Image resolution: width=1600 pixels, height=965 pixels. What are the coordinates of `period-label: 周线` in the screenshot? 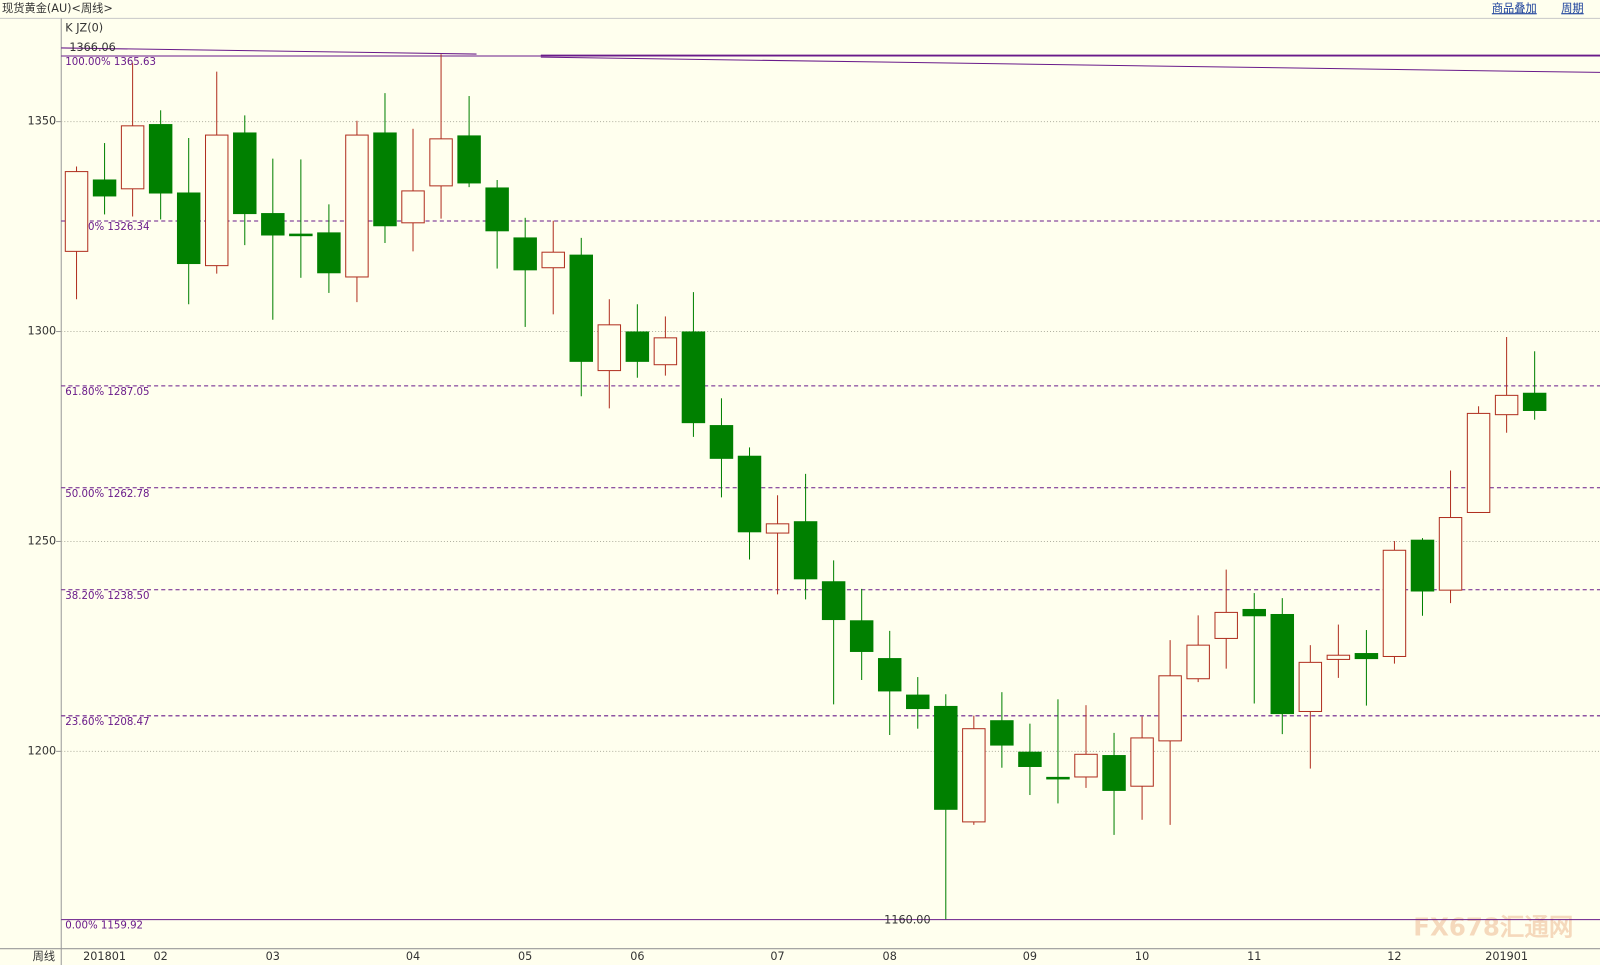 It's located at (44, 956).